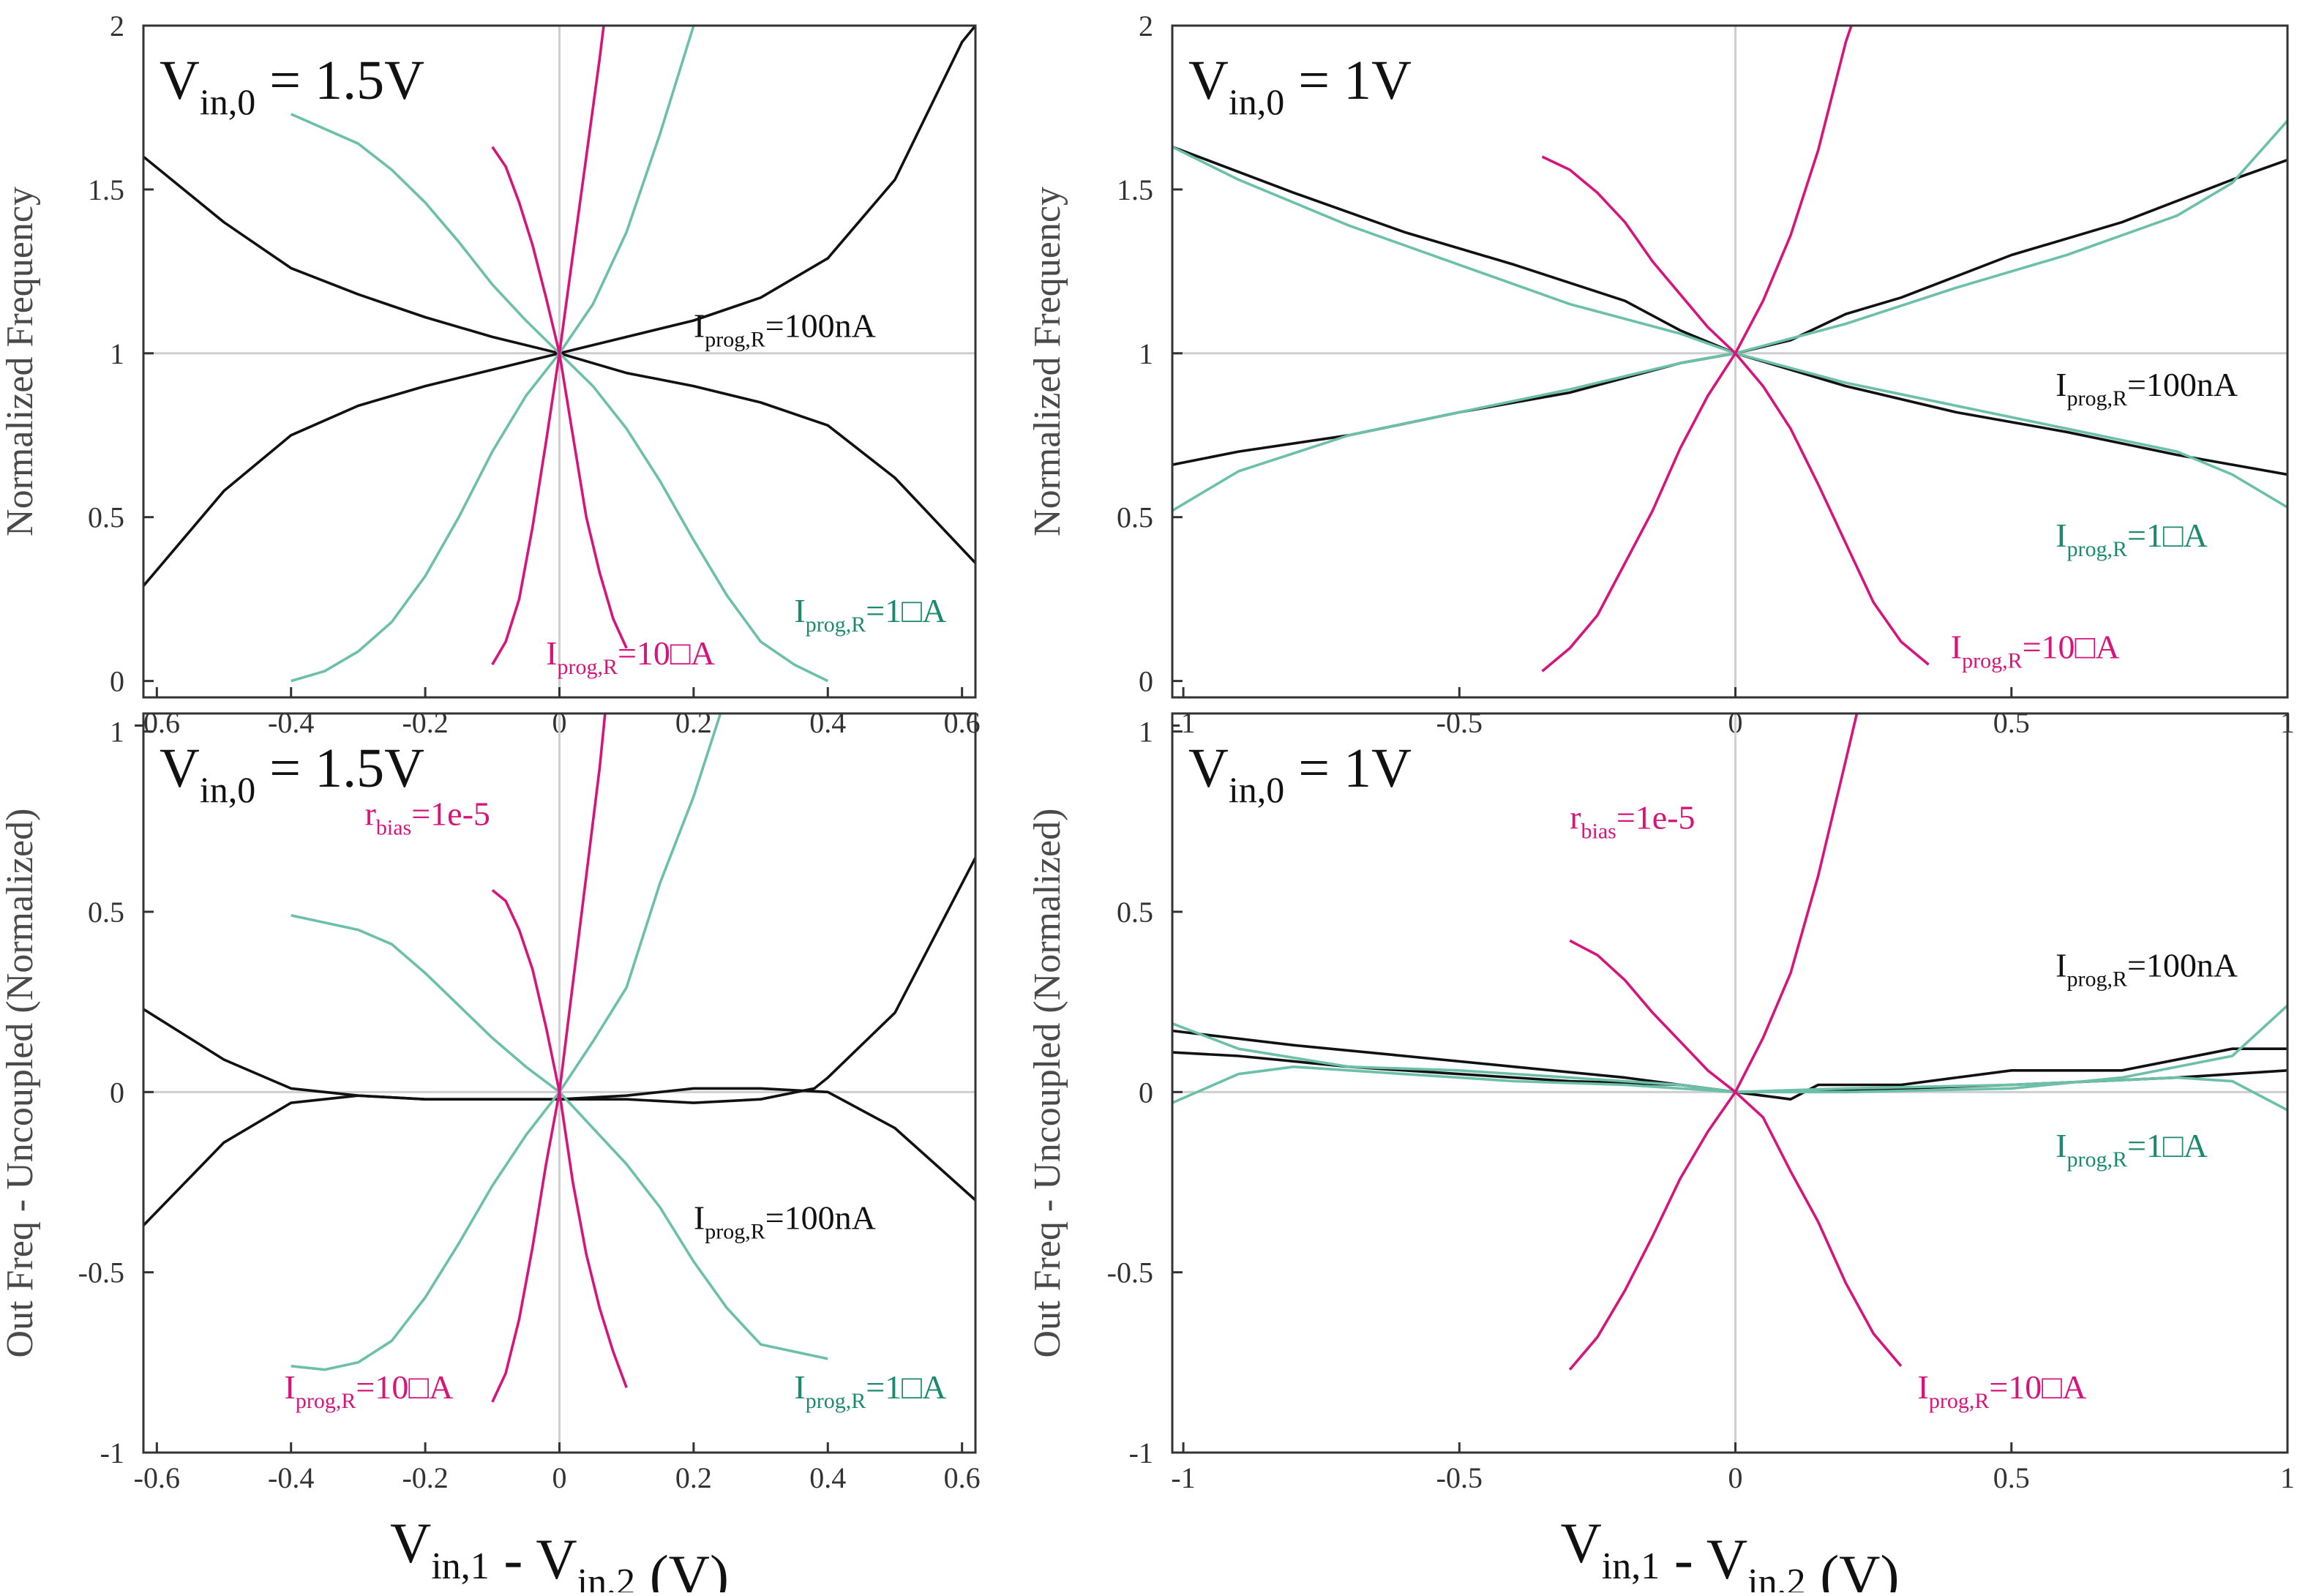  What do you see at coordinates (157, 1477) in the screenshot?
I see `x-tick-label: -0.6` at bounding box center [157, 1477].